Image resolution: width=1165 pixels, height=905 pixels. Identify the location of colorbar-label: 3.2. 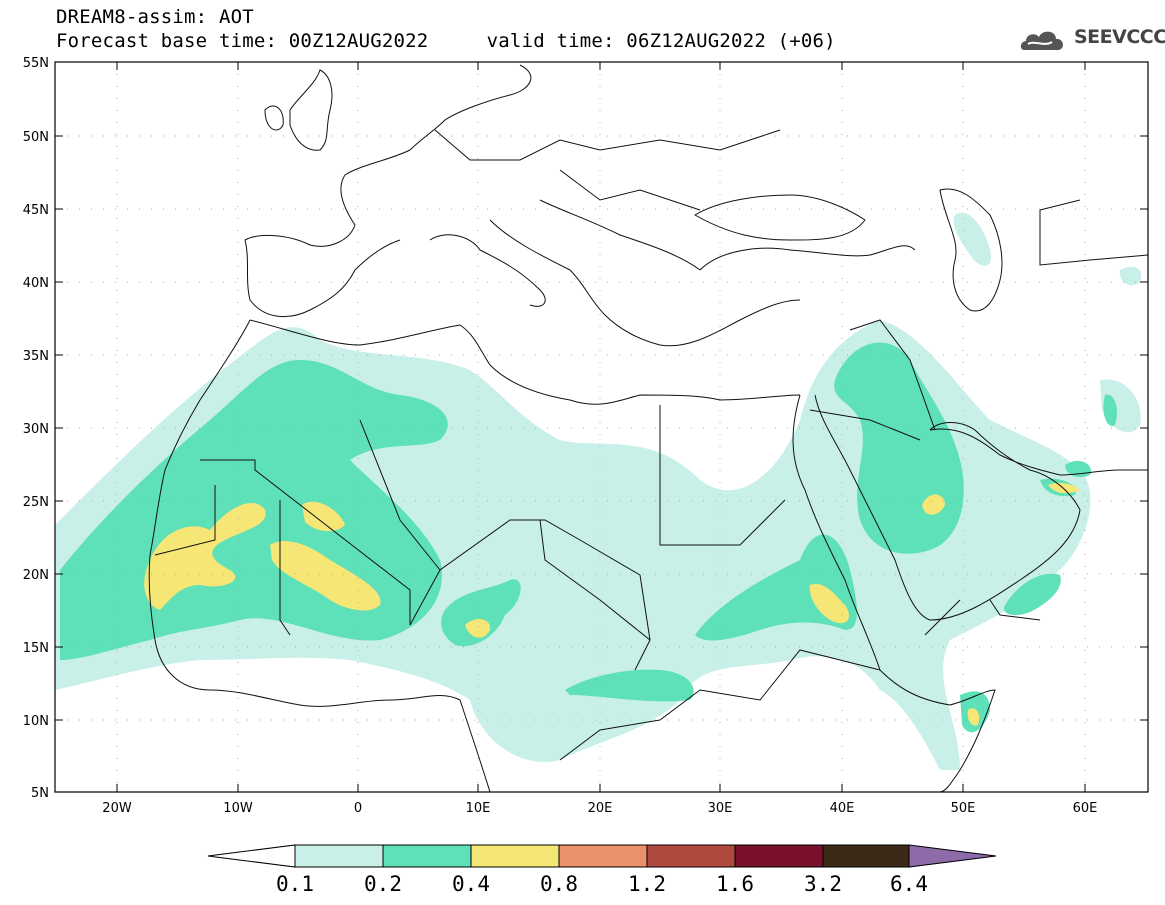
(823, 884).